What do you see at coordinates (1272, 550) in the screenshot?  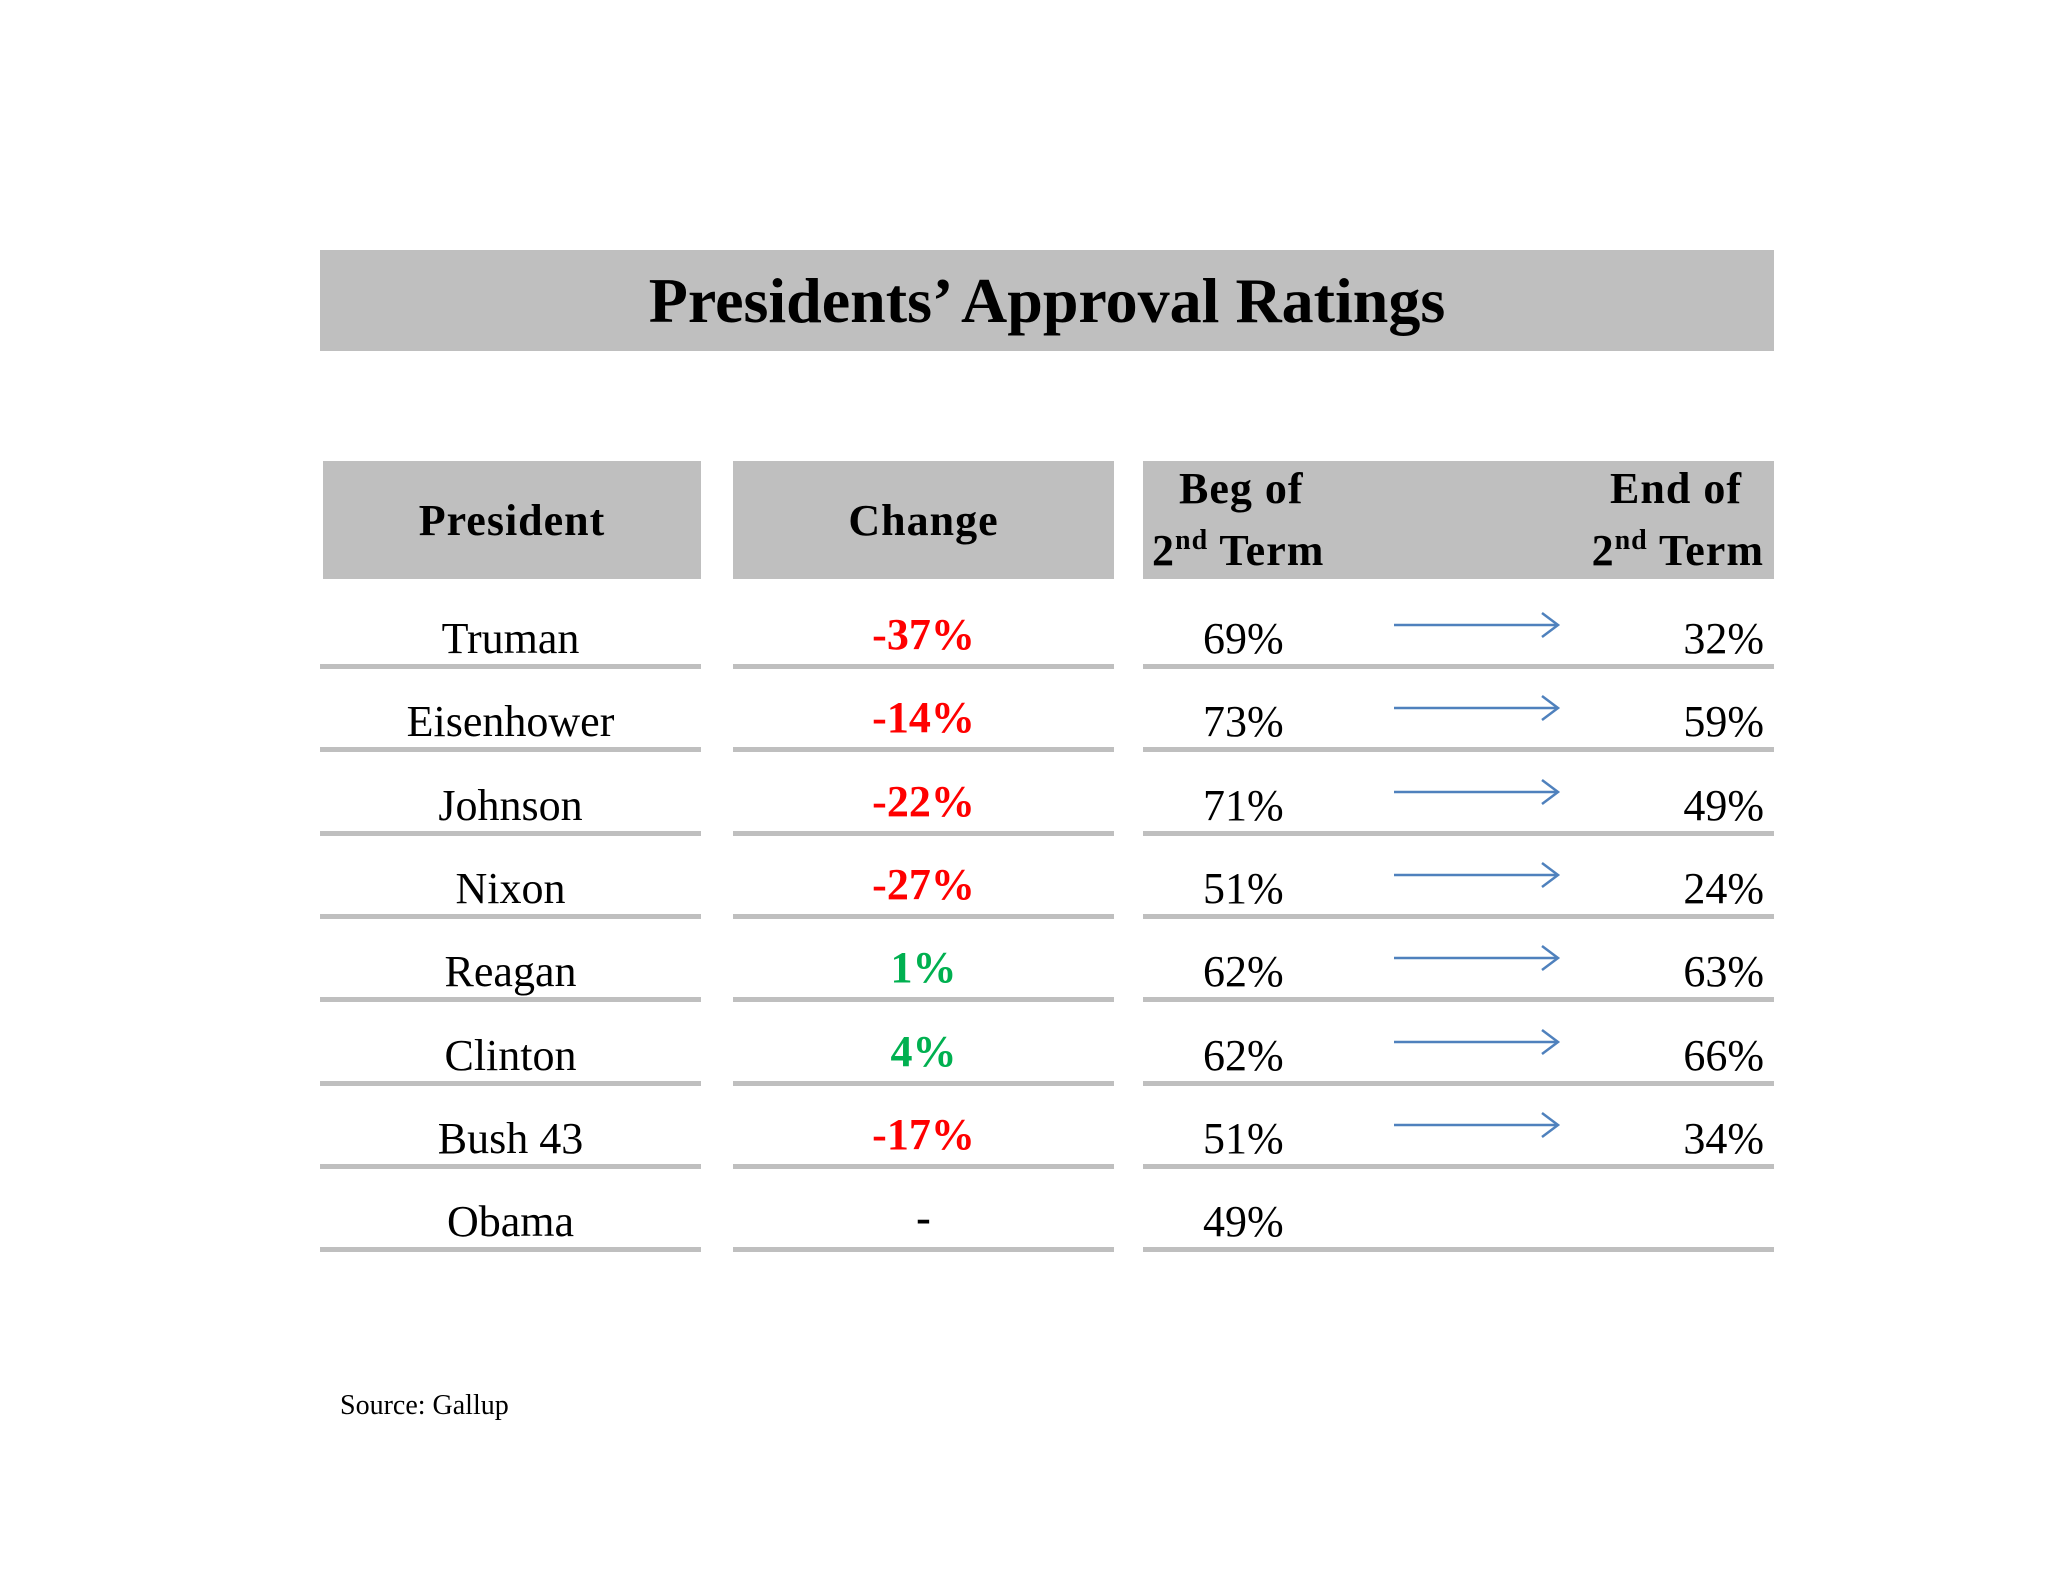 I see `header-beg-term: Term` at bounding box center [1272, 550].